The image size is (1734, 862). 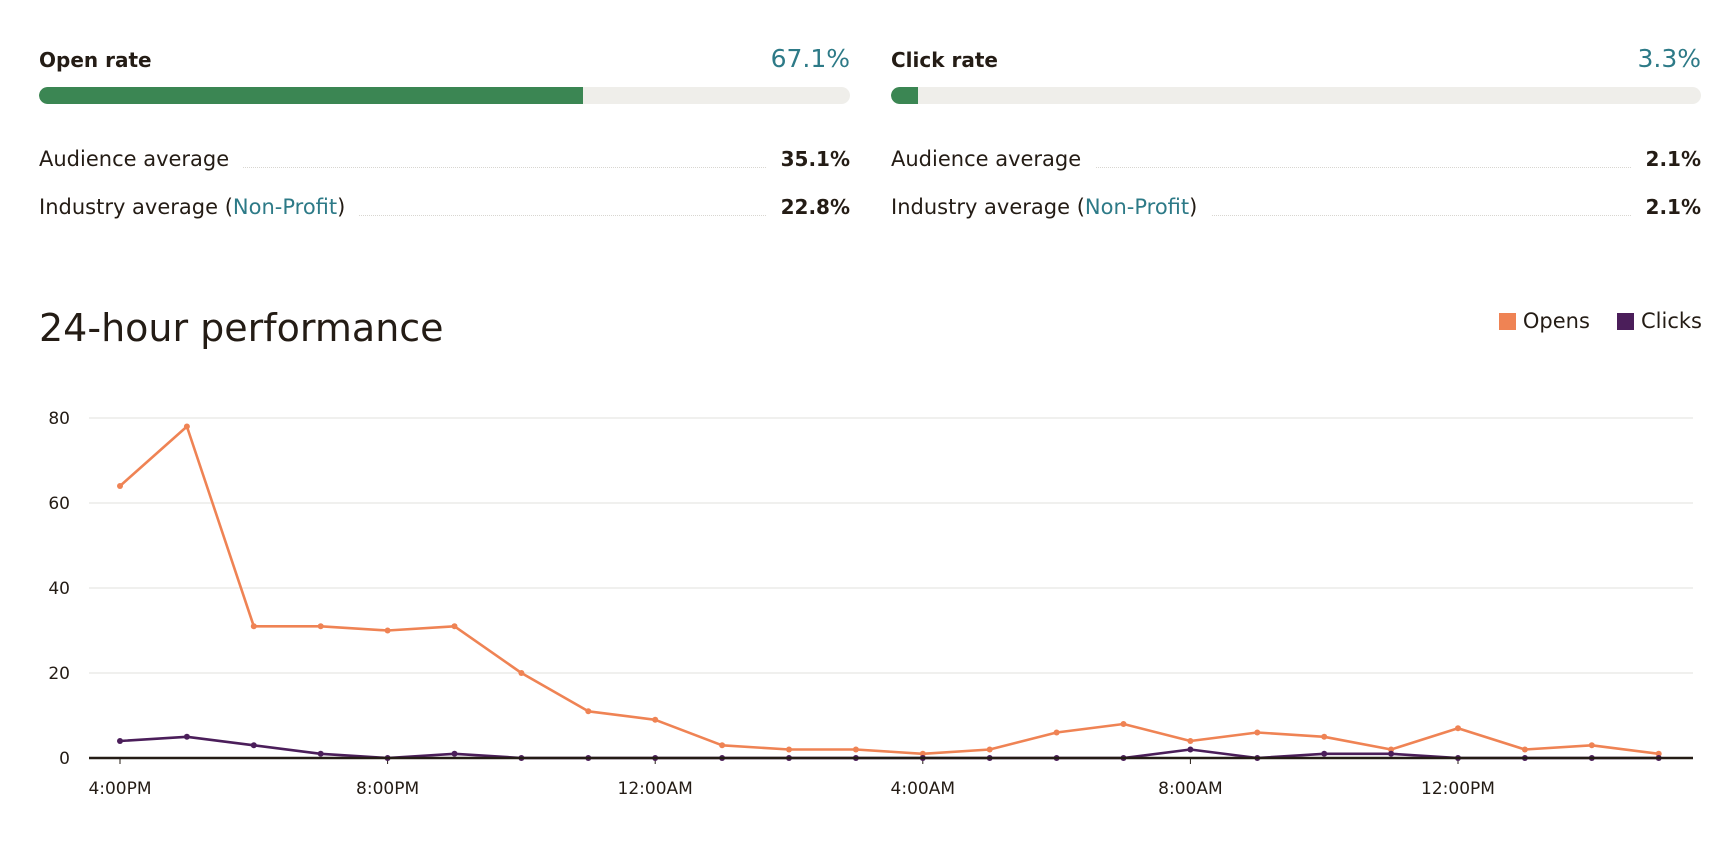 What do you see at coordinates (944, 60) in the screenshot?
I see `click-rate-label: Click rate` at bounding box center [944, 60].